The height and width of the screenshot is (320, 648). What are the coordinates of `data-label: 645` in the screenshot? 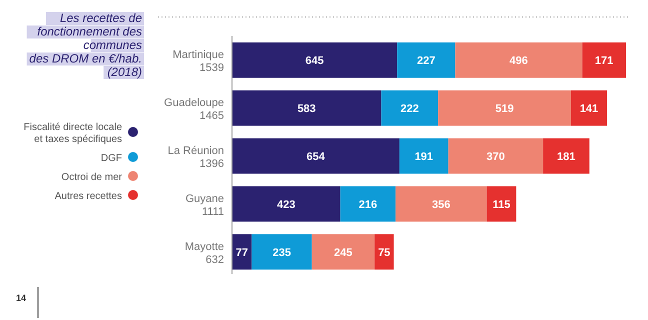 It's located at (314, 61).